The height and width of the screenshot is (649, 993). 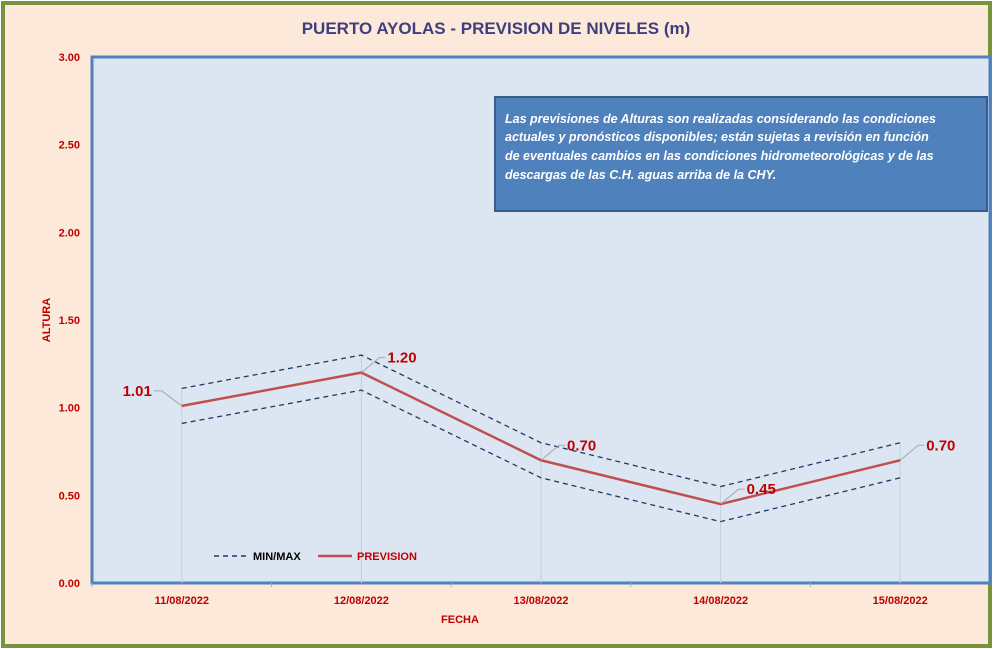 I want to click on data-label: 0.45, so click(x=761, y=489).